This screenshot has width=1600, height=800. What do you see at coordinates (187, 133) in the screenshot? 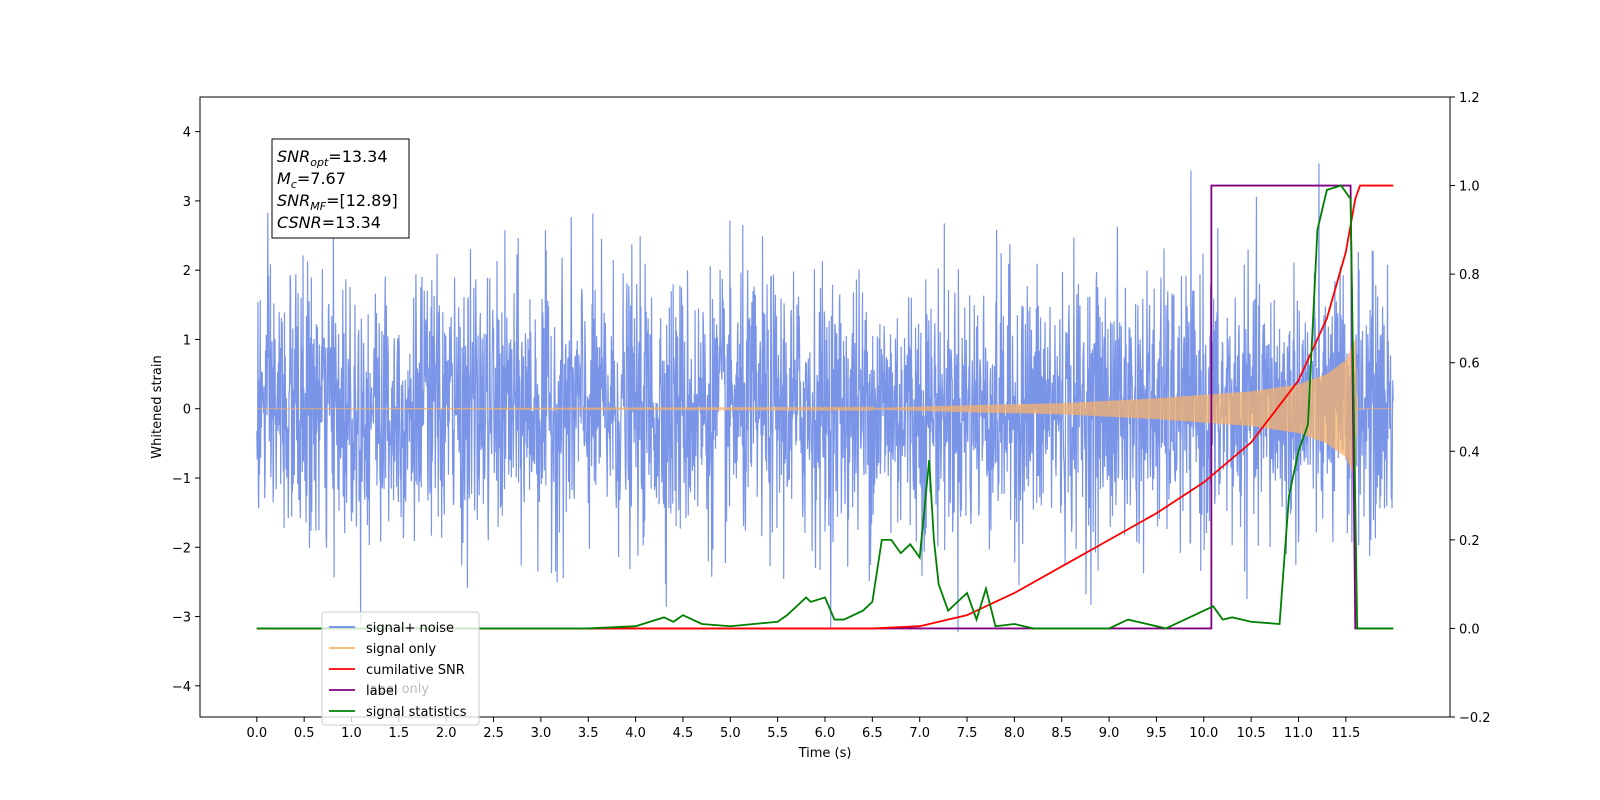
I see `y-tick-label: 4` at bounding box center [187, 133].